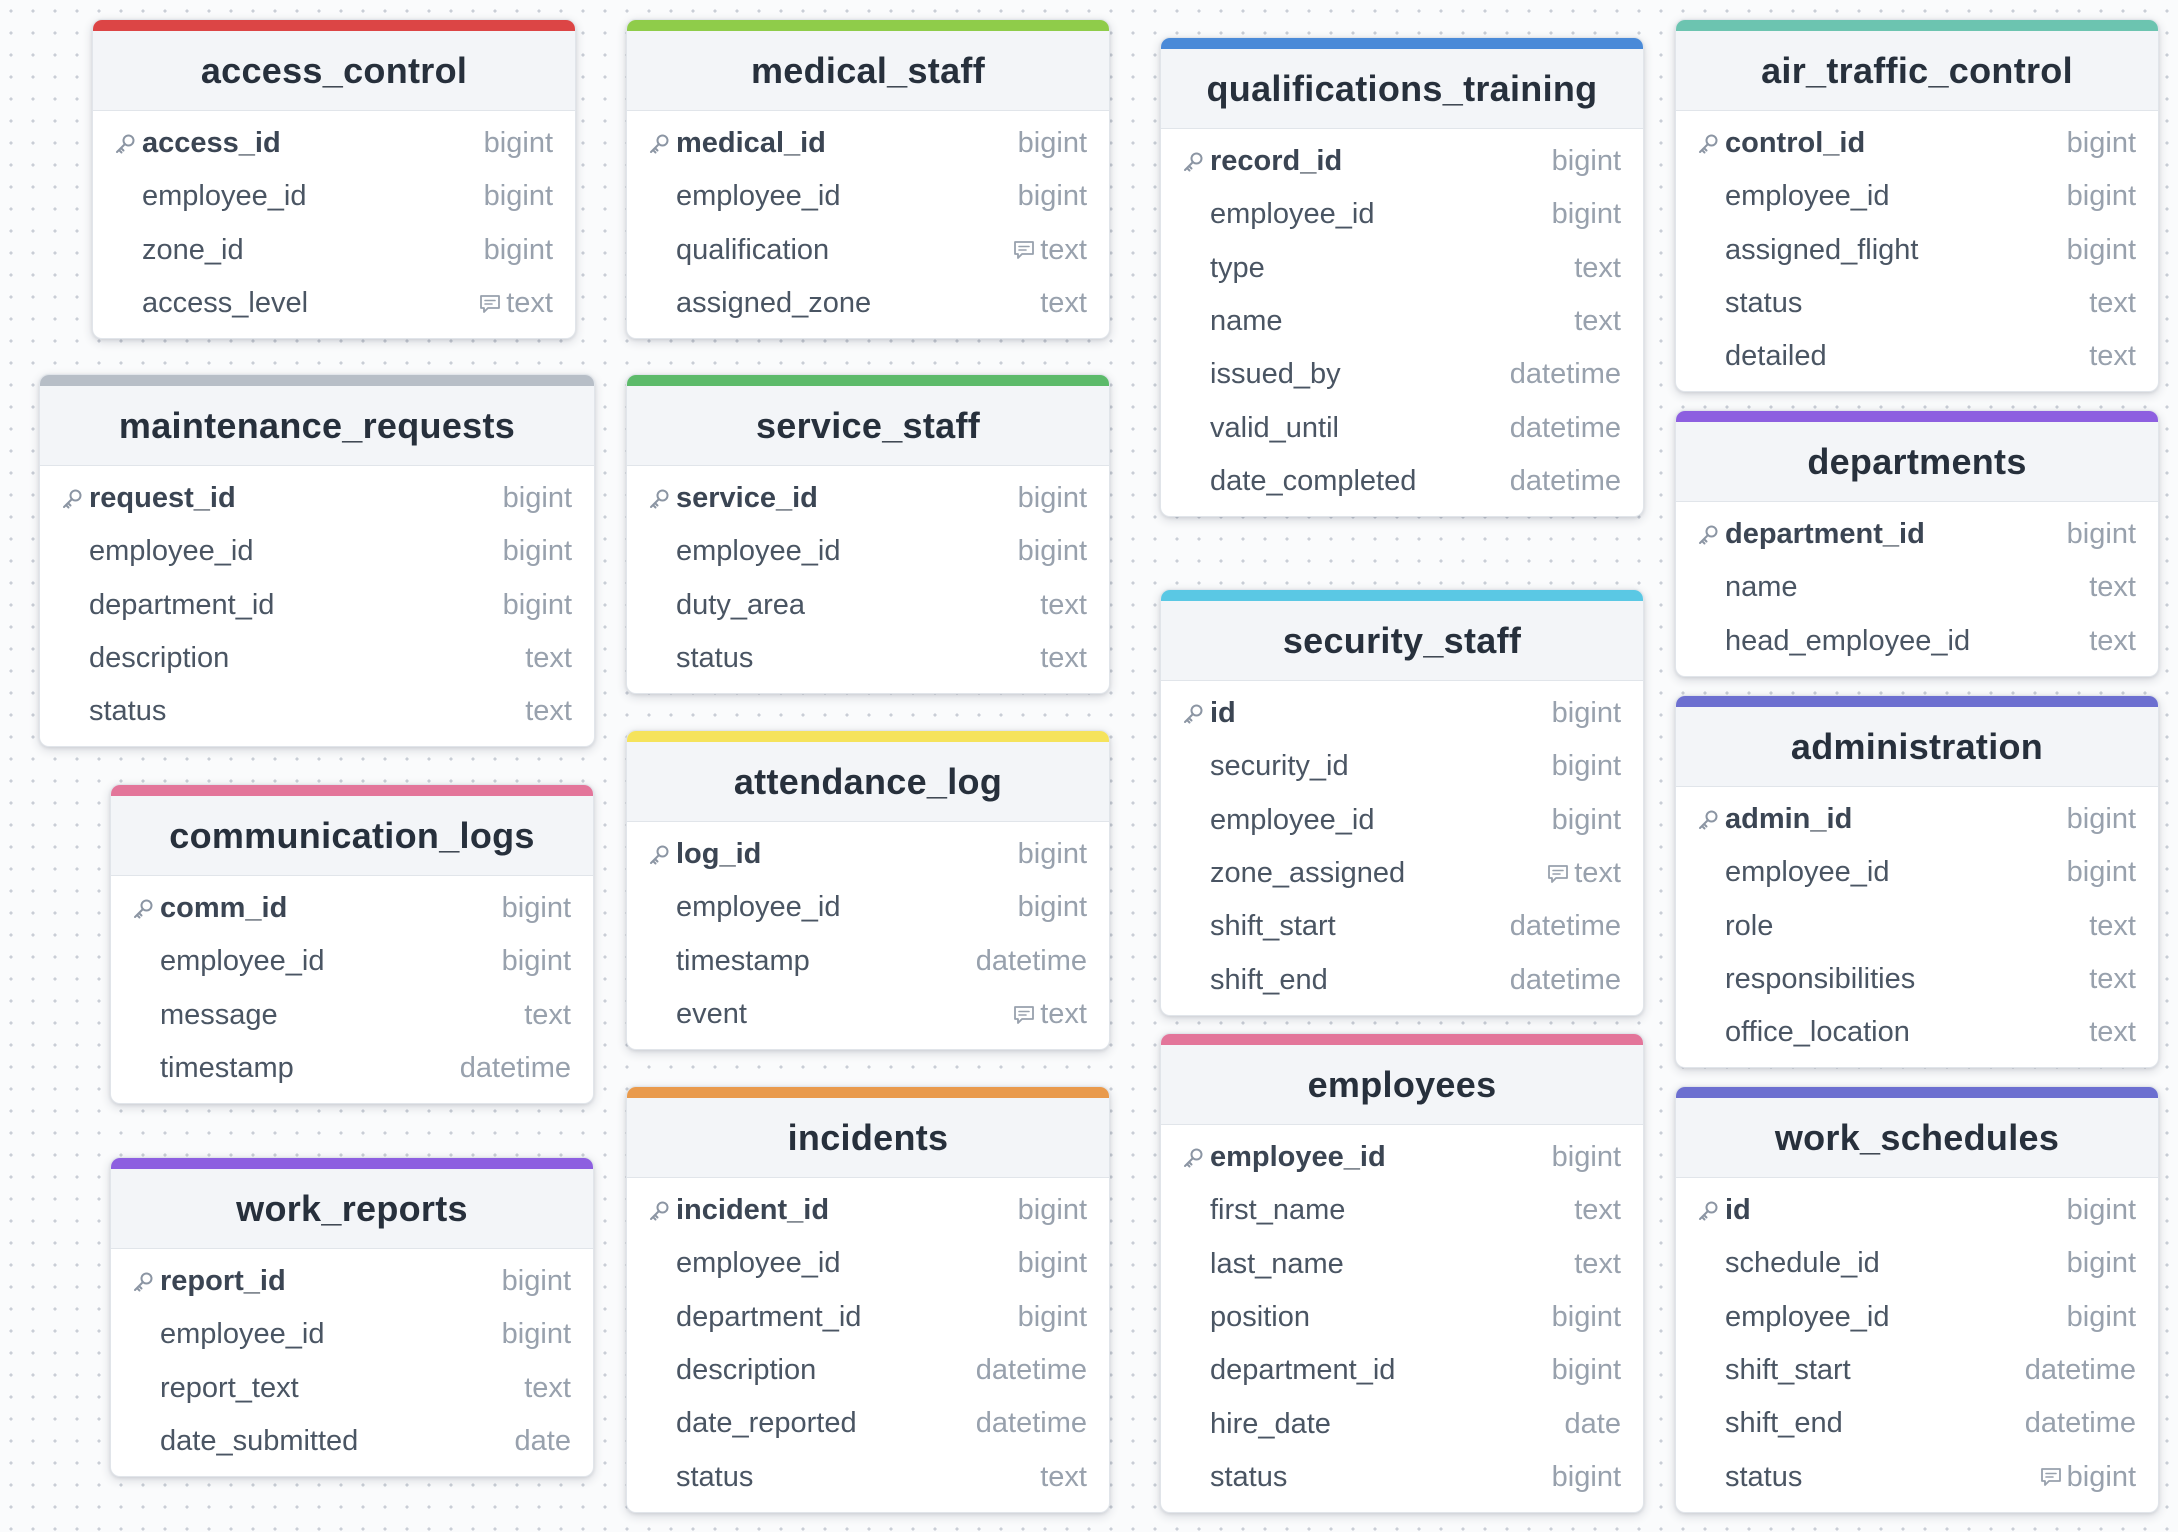  I want to click on column-row: date_completed datetime, so click(1402, 481).